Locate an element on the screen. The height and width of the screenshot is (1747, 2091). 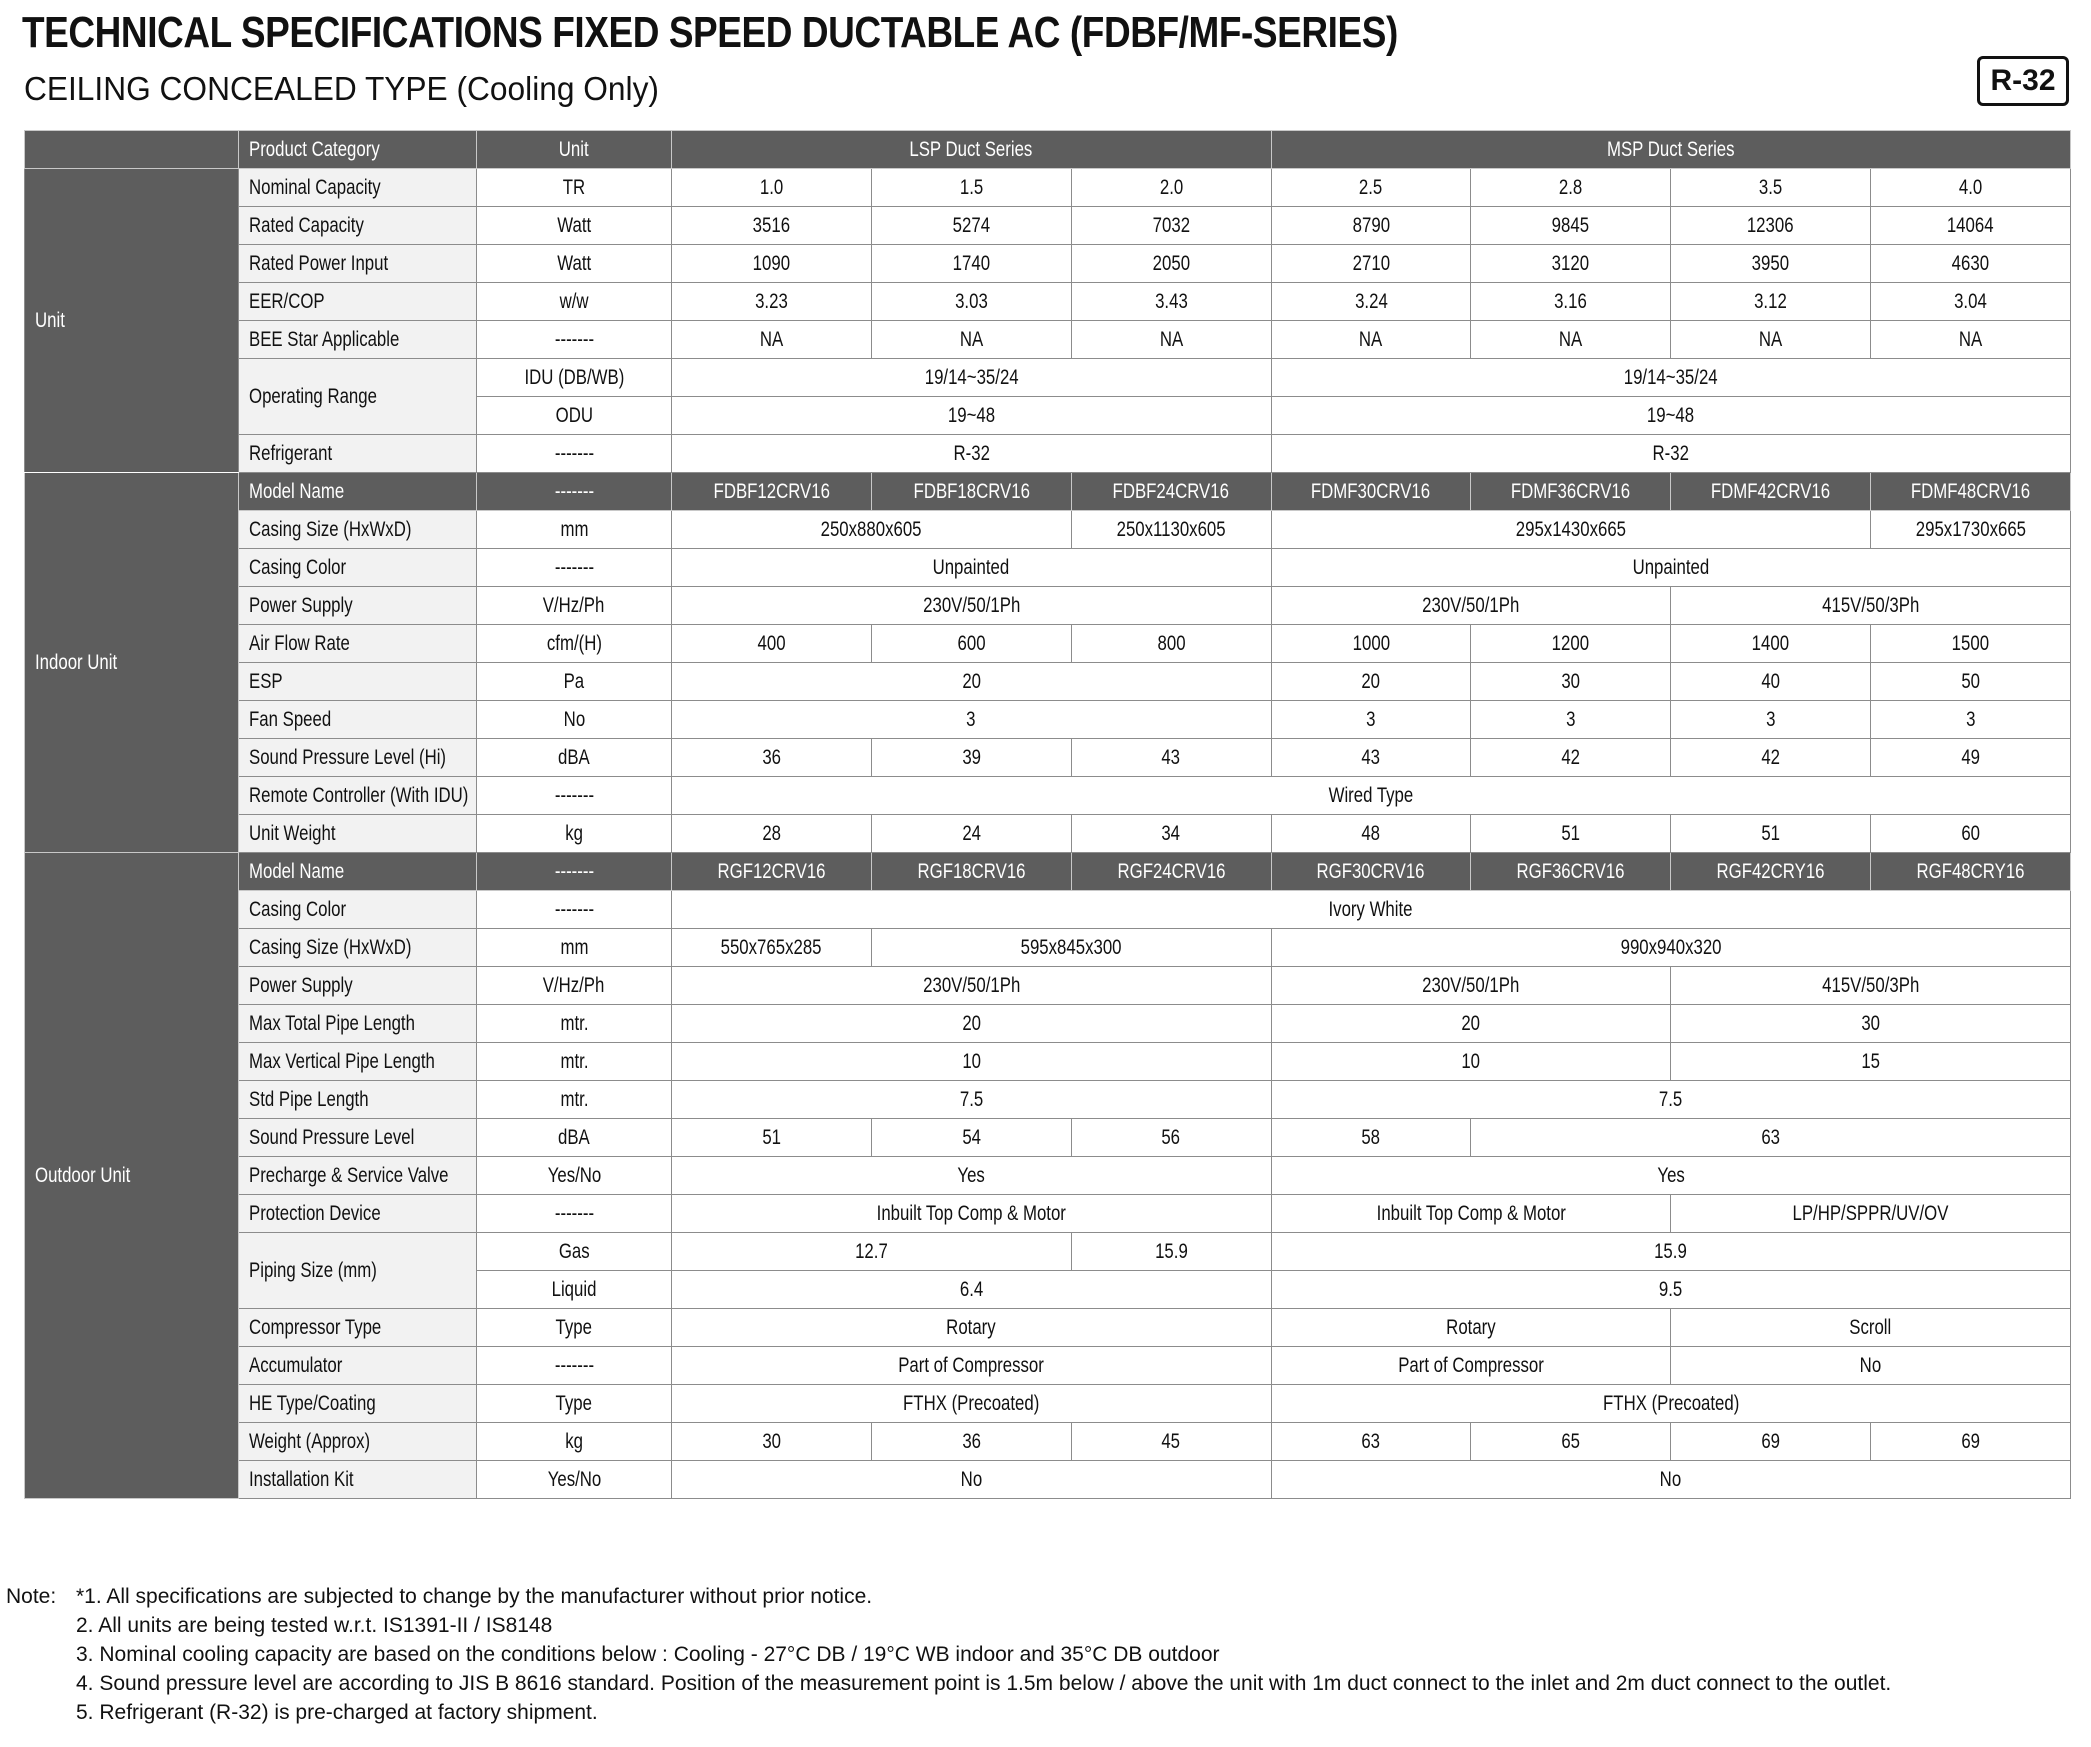
label-cell-text: Air Flow Rate is located at coordinates (299, 643).